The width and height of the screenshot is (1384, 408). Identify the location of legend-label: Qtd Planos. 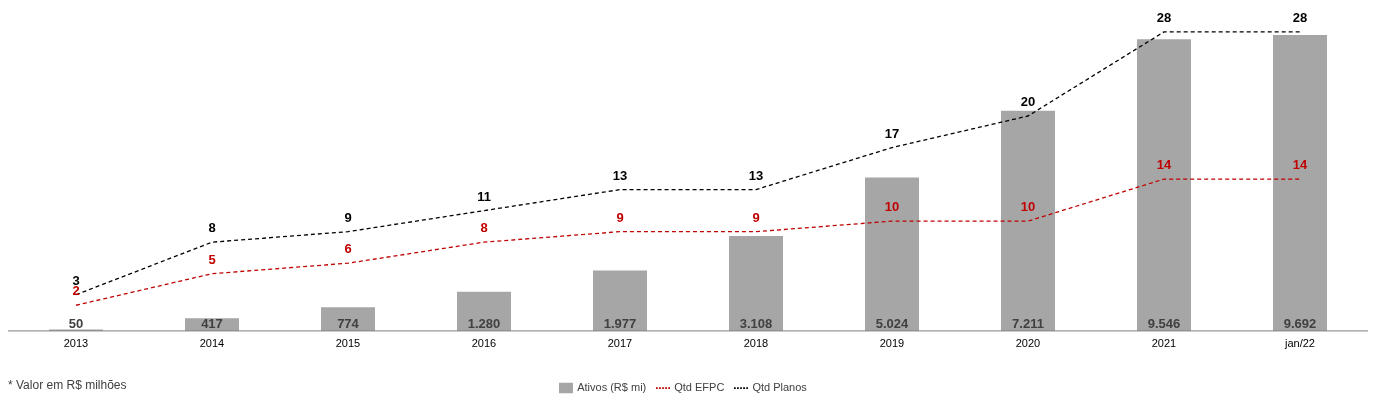
(779, 386).